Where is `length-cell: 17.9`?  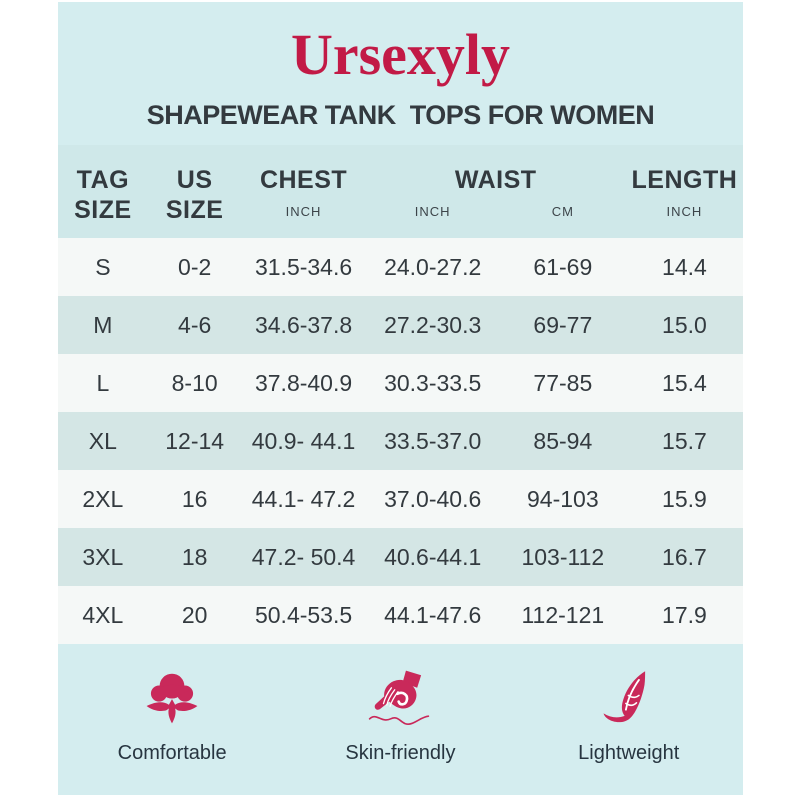
length-cell: 17.9 is located at coordinates (684, 614).